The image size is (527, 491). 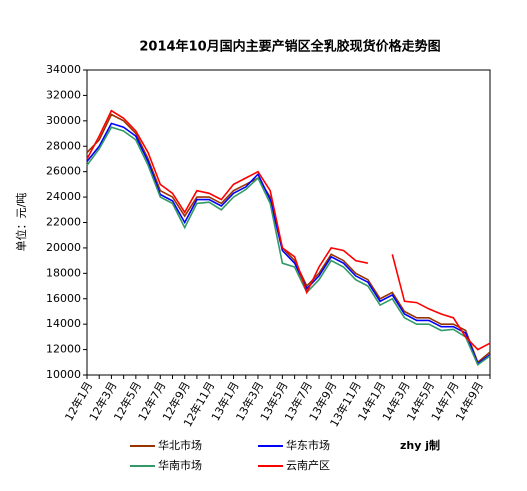 What do you see at coordinates (308, 465) in the screenshot?
I see `legend-label: 云南产区` at bounding box center [308, 465].